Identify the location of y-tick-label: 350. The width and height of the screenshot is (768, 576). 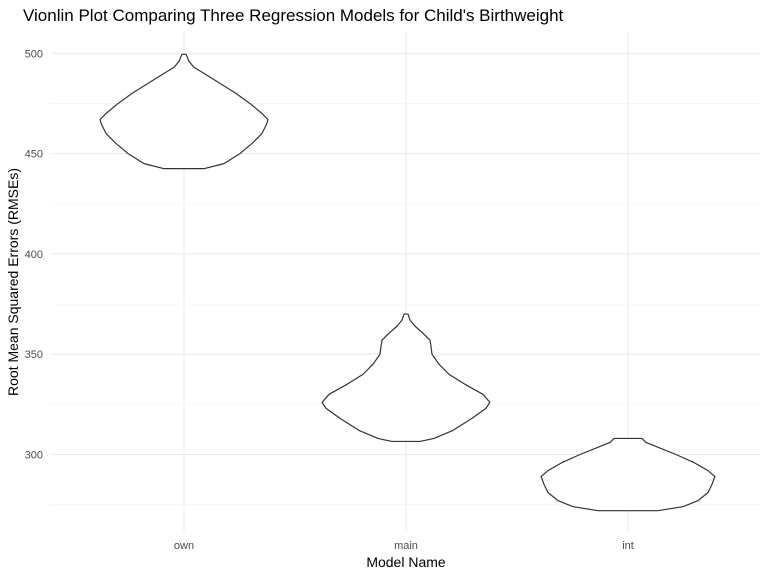
(34, 355).